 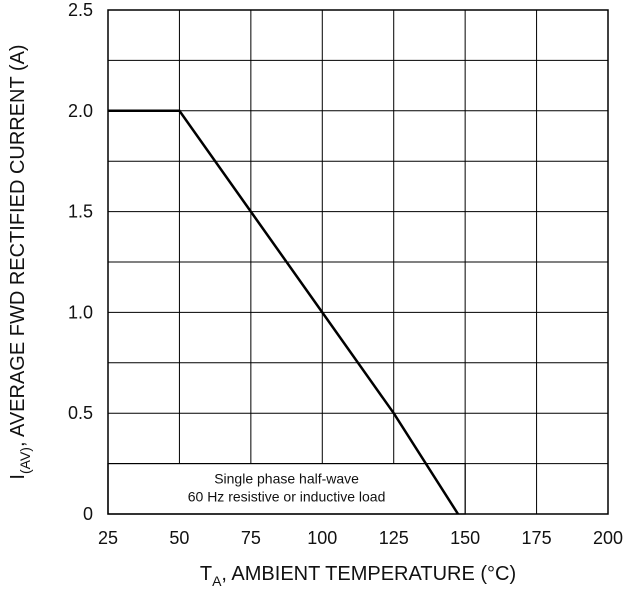 I want to click on x-axis-label: TA, AMBIENT TEMPERATURE (°C), so click(x=358, y=576).